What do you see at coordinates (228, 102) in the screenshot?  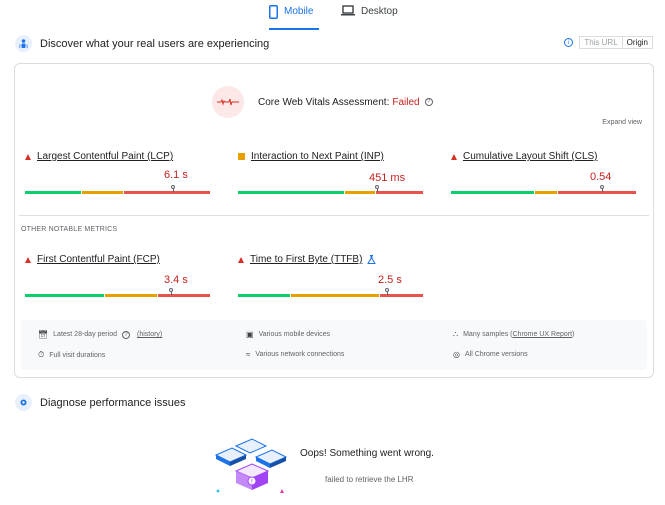 I see `failed-pulse-icon` at bounding box center [228, 102].